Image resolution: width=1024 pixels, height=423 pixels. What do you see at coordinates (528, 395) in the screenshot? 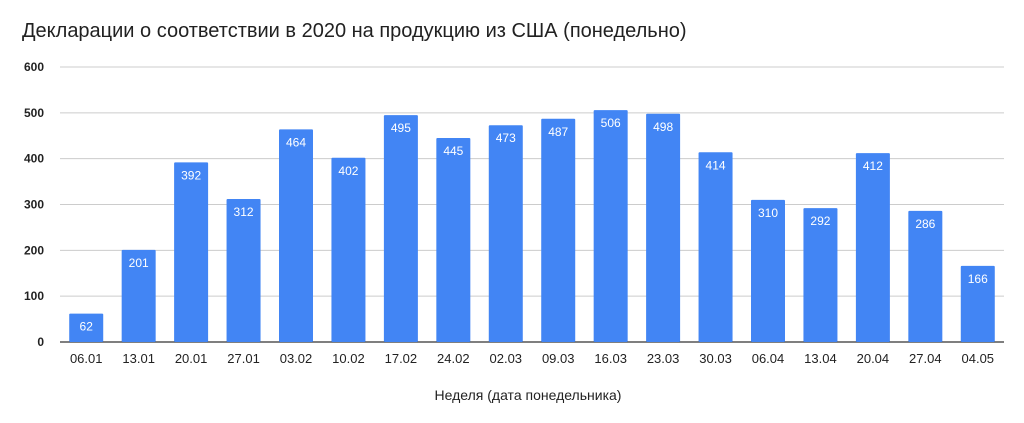
I see `x-axis-label: Неделя (дата понедельника)` at bounding box center [528, 395].